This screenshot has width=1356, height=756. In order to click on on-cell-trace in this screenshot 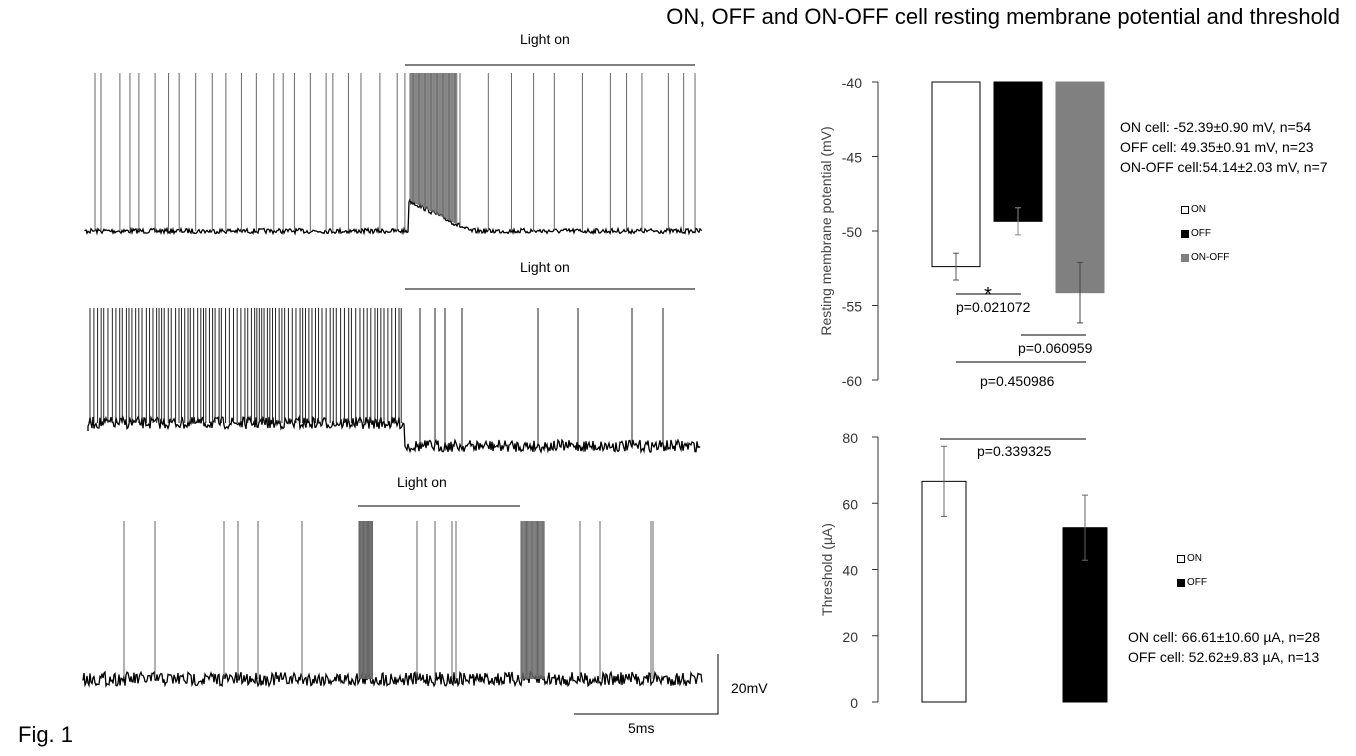, I will do `click(393, 154)`.